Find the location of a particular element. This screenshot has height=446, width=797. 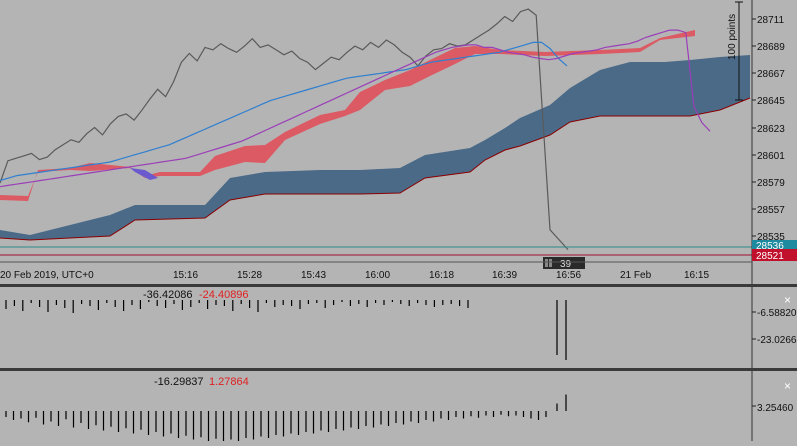

price-tick: 28601 is located at coordinates (768, 156).